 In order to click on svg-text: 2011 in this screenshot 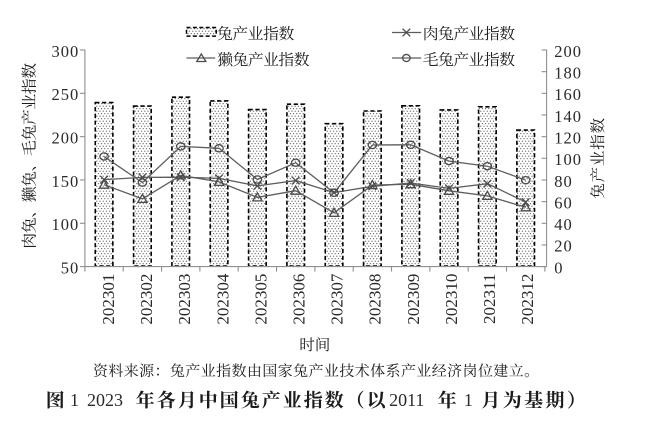, I will do `click(406, 400)`.